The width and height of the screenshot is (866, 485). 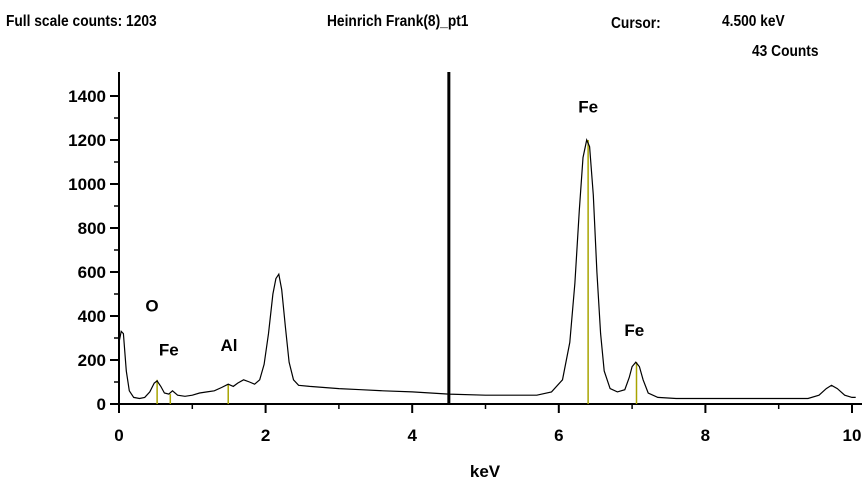 What do you see at coordinates (398, 21) in the screenshot?
I see `spectrum-title: Heinrich Frank(8)_pt1` at bounding box center [398, 21].